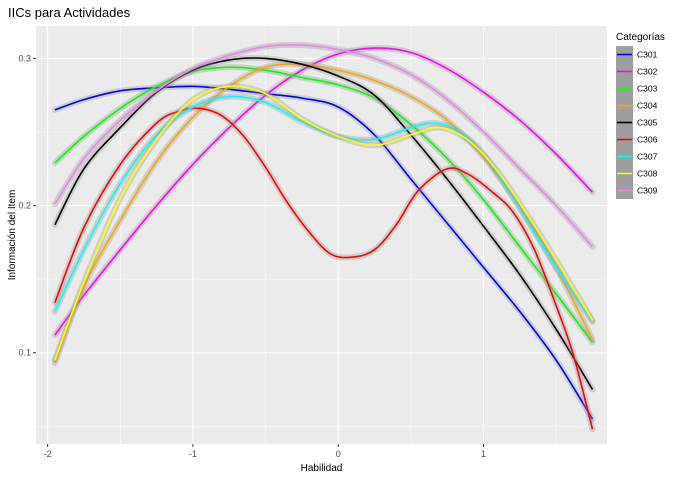 The image size is (680, 480). I want to click on legend-items: C301 C302 C303 C304 C305 C306 C307 C308 C309, so click(637, 122).